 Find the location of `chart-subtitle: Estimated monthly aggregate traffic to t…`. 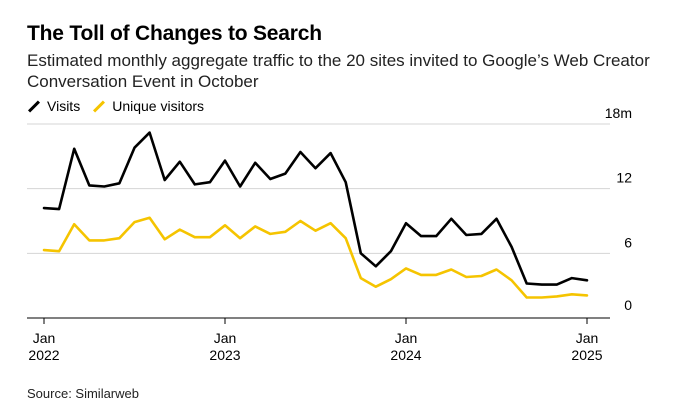

chart-subtitle: Estimated monthly aggregate traffic to t… is located at coordinates (338, 71).